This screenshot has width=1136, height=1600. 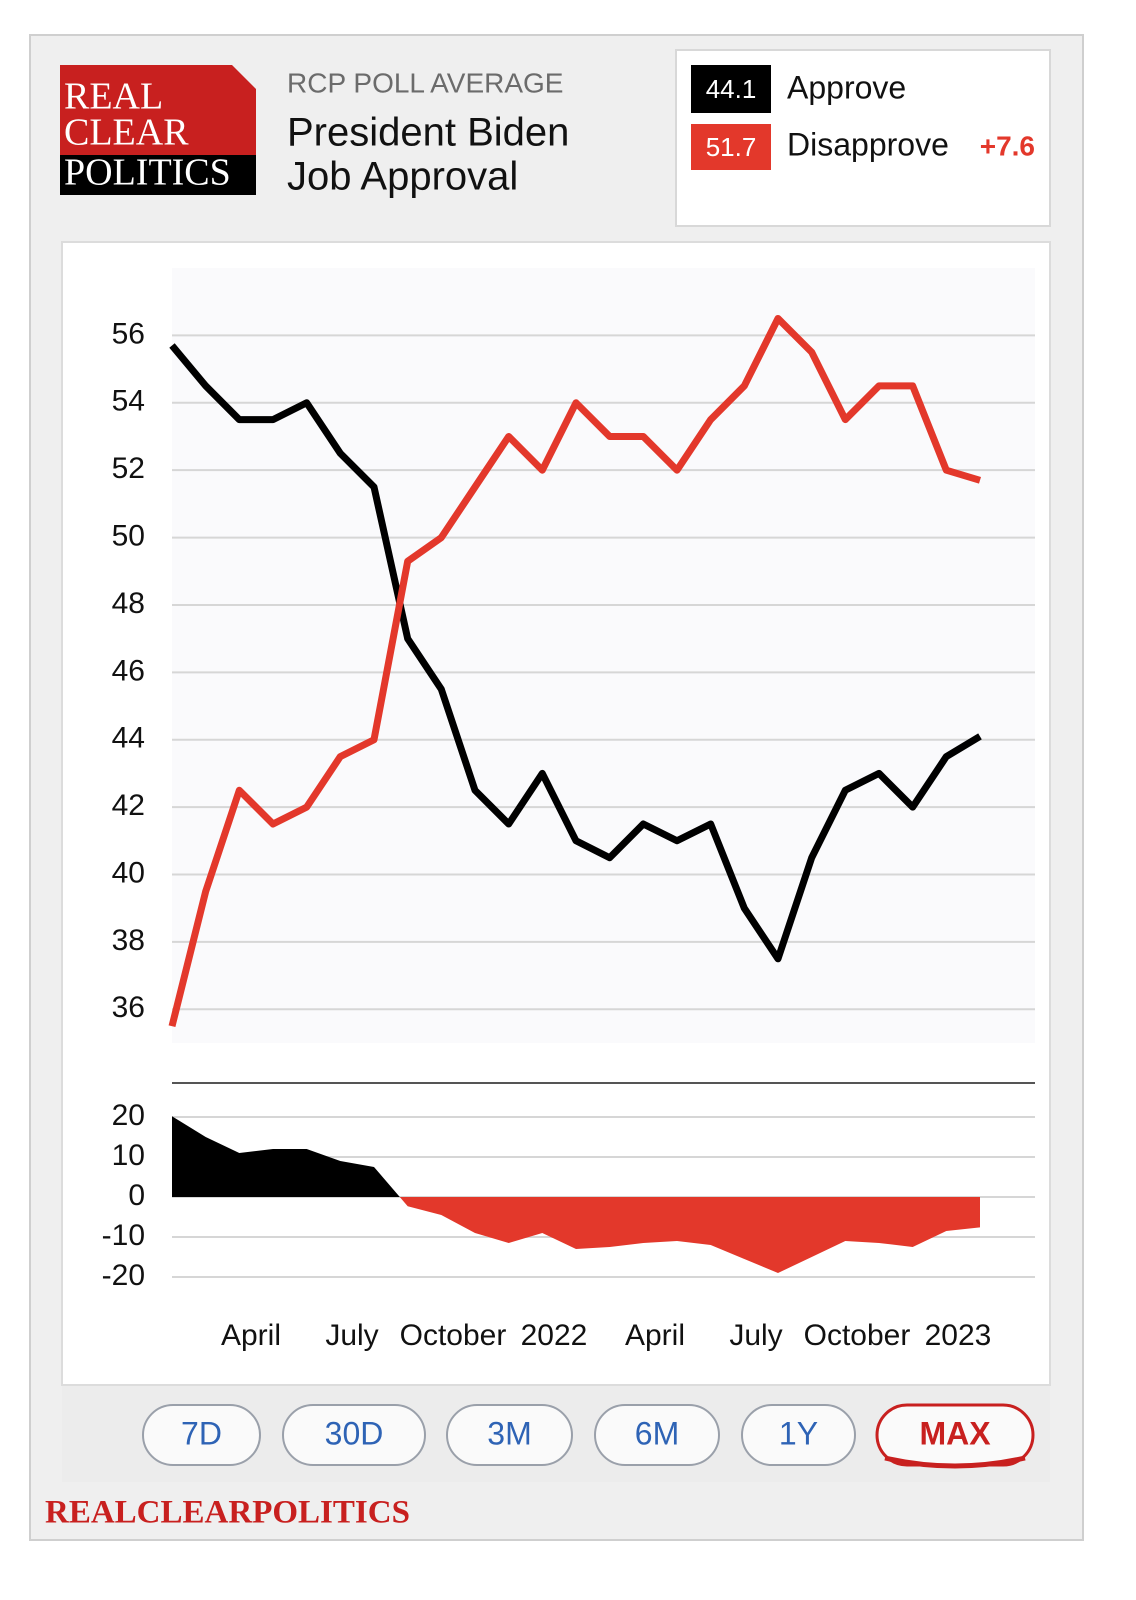 I want to click on spread-positive, so click(x=576, y=1156).